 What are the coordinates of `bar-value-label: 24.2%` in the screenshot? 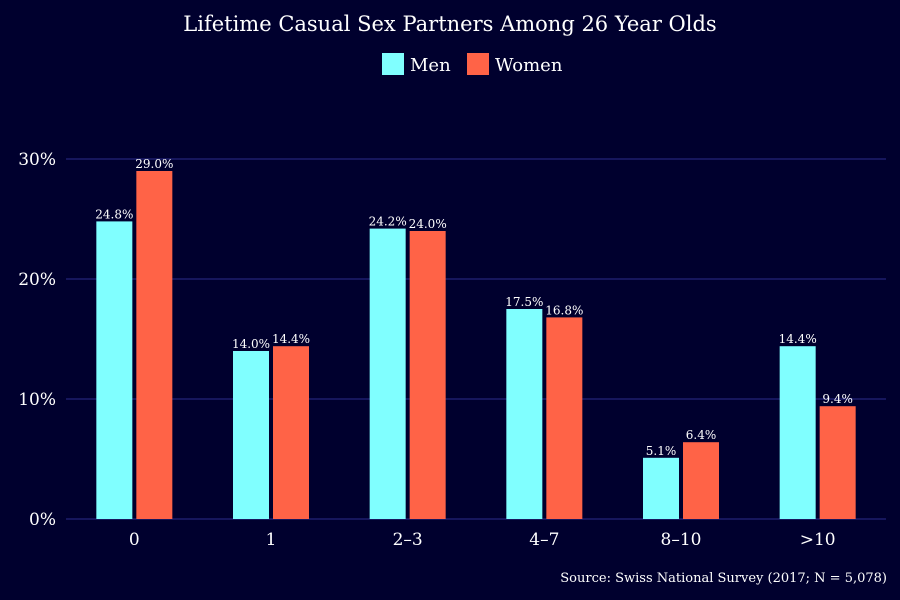 It's located at (388, 222).